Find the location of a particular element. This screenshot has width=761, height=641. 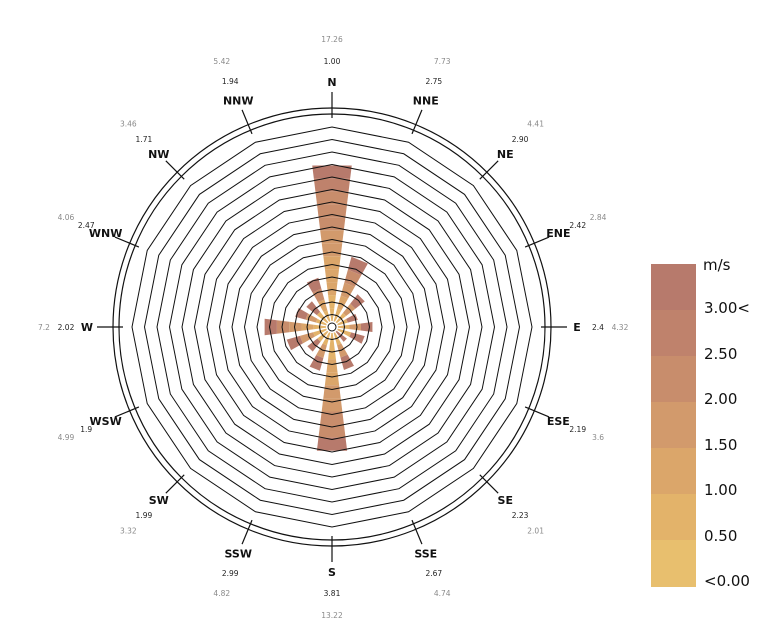

inner-value-nne: 2.75 is located at coordinates (433, 81).